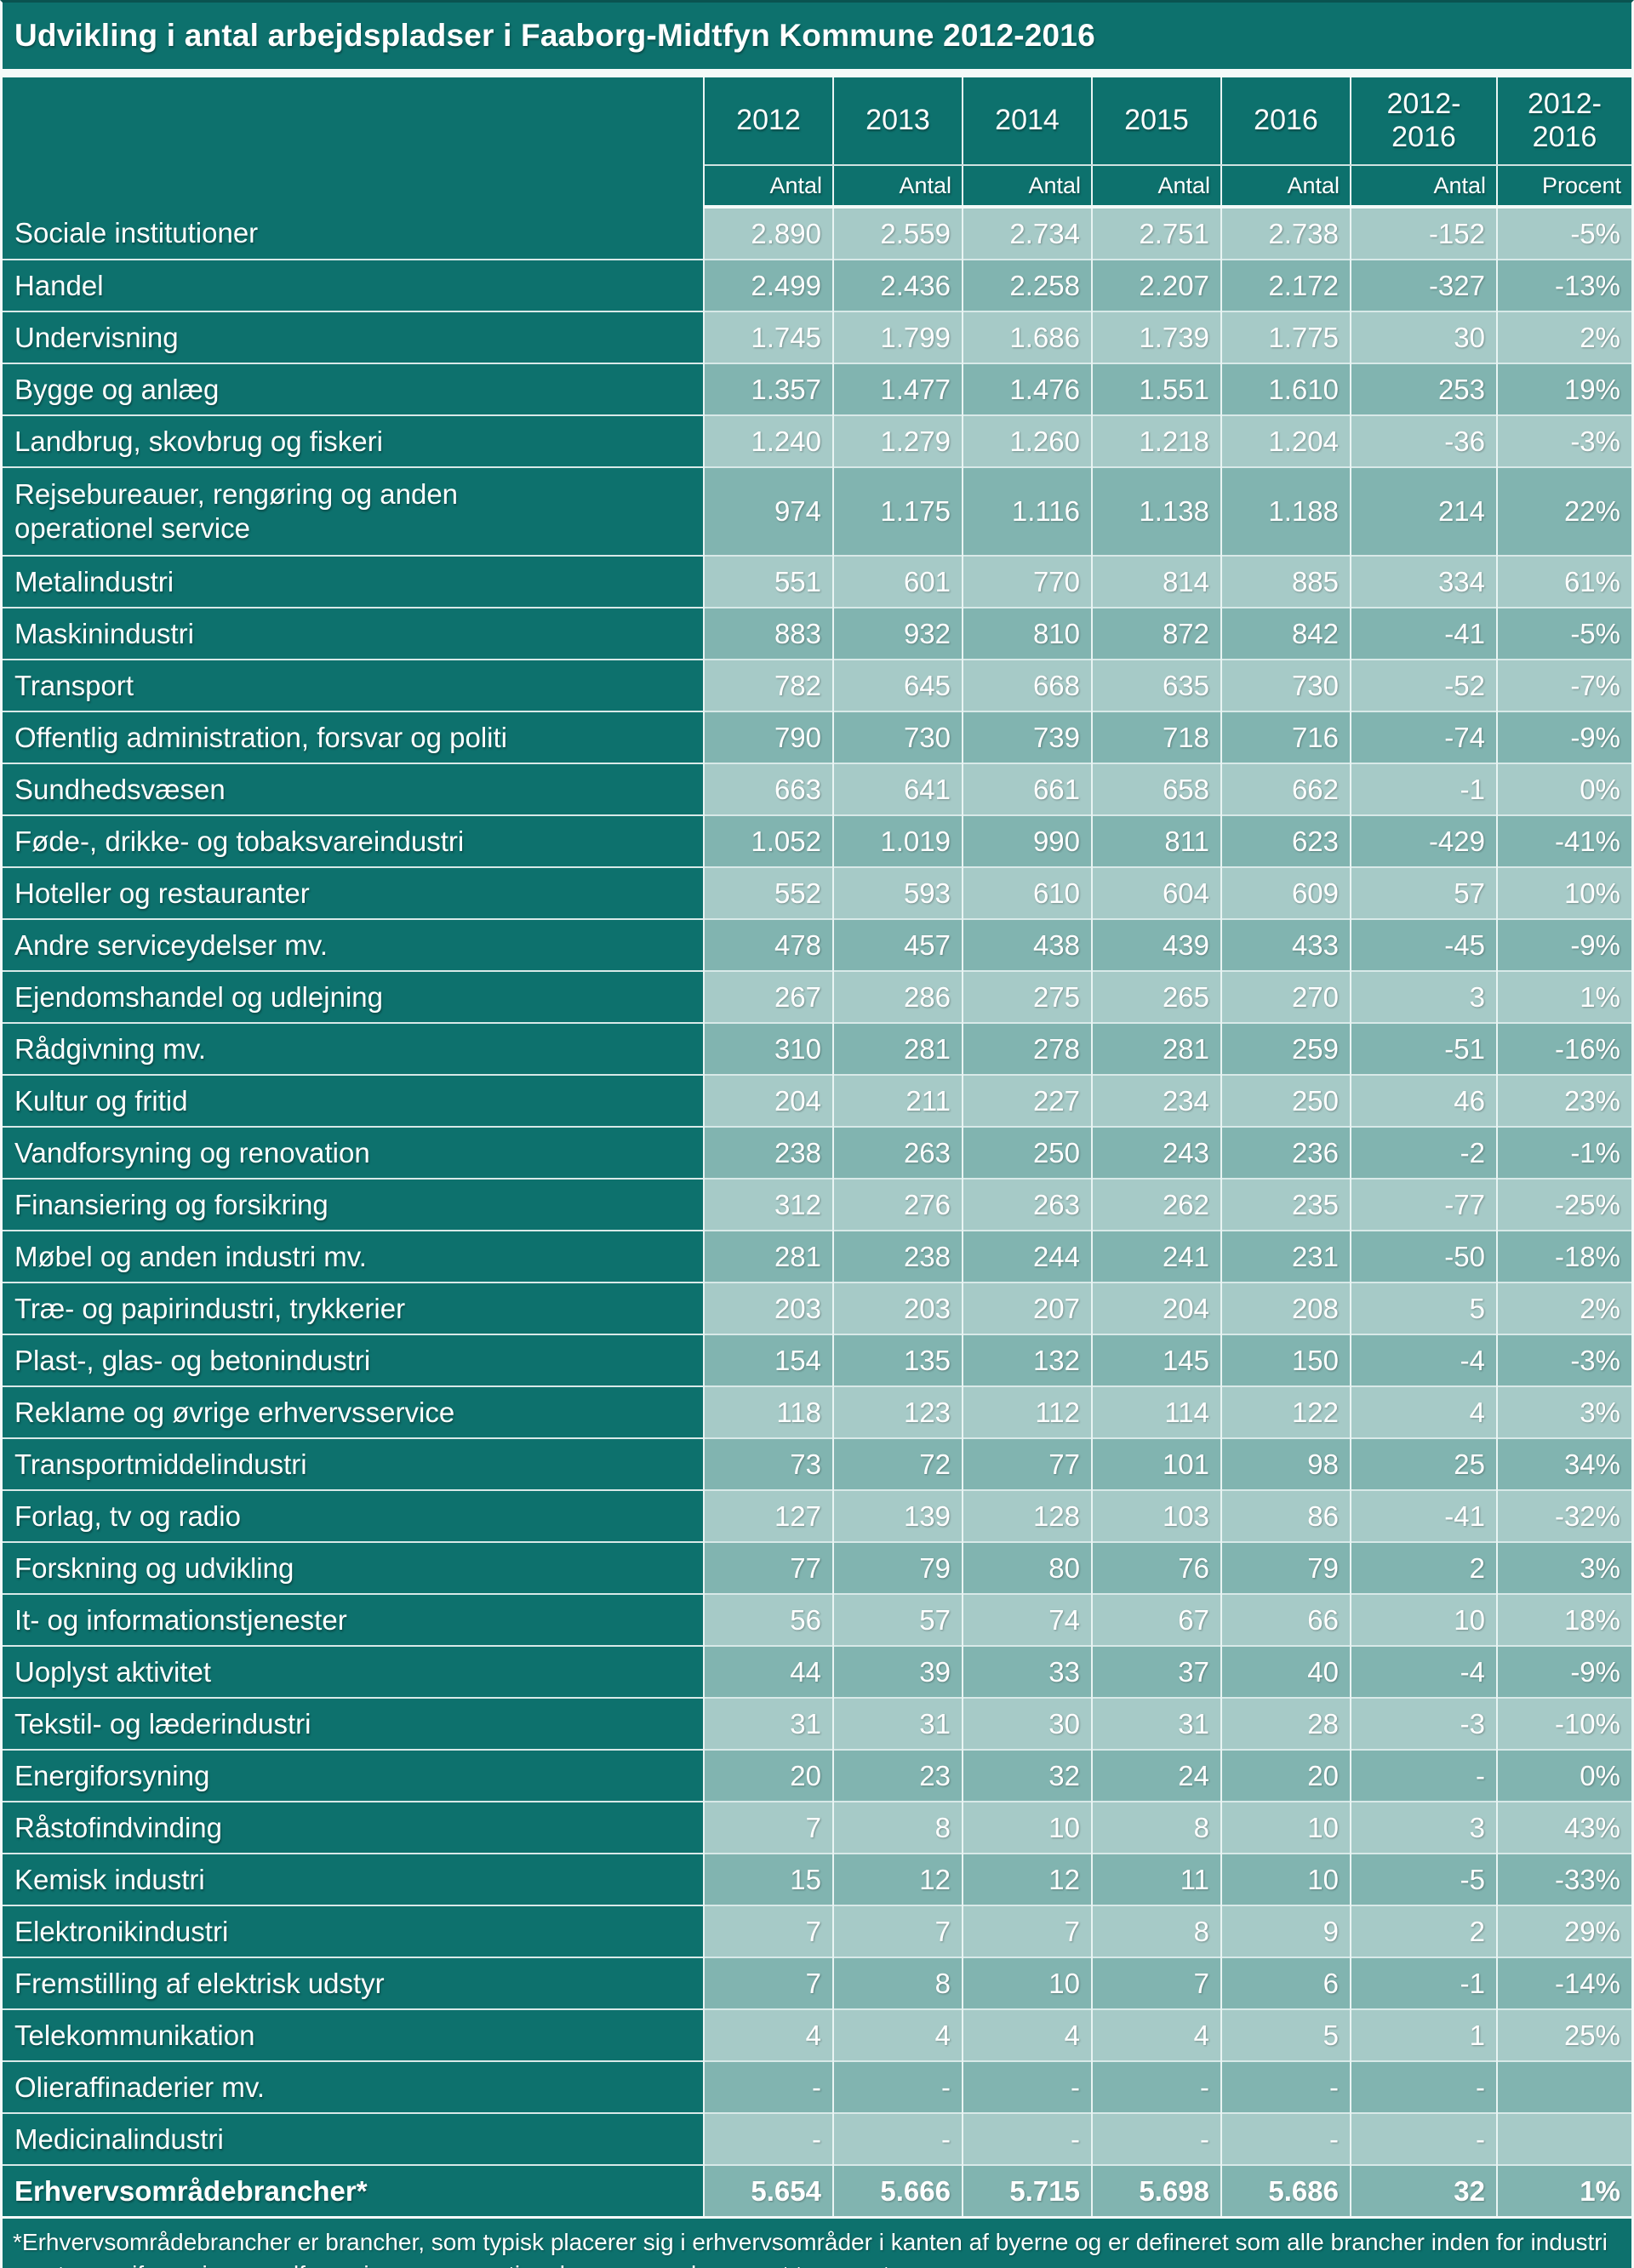 The width and height of the screenshot is (1634, 2268). What do you see at coordinates (1027, 892) in the screenshot?
I see `cell-col-2: 610` at bounding box center [1027, 892].